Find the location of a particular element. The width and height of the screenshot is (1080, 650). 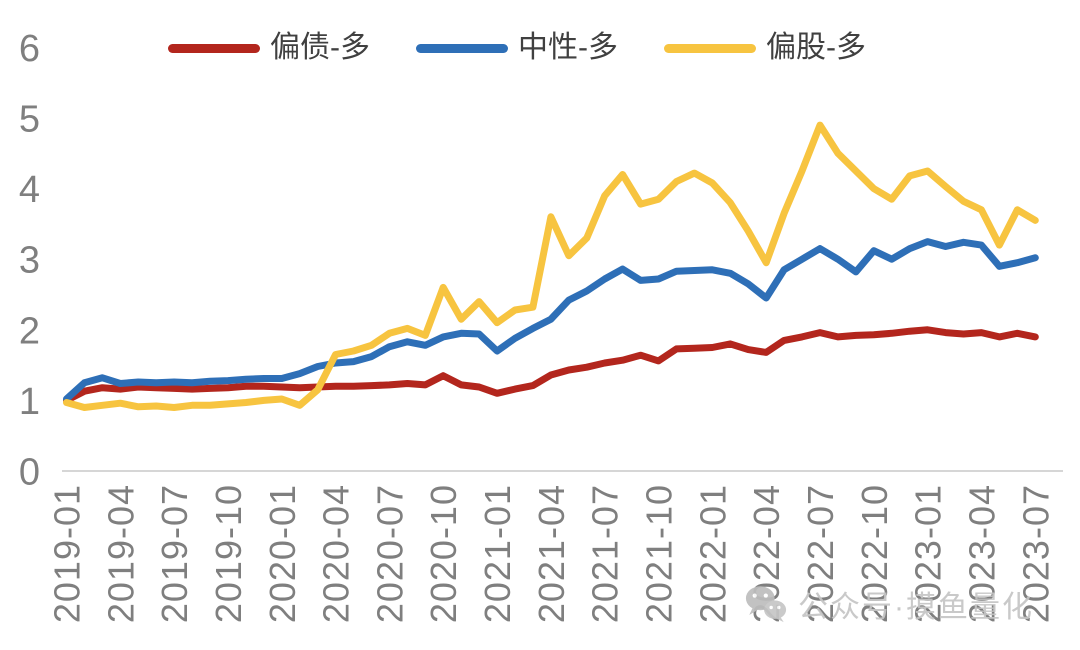

x-tick-label: 2021-10 is located at coordinates (659, 553).